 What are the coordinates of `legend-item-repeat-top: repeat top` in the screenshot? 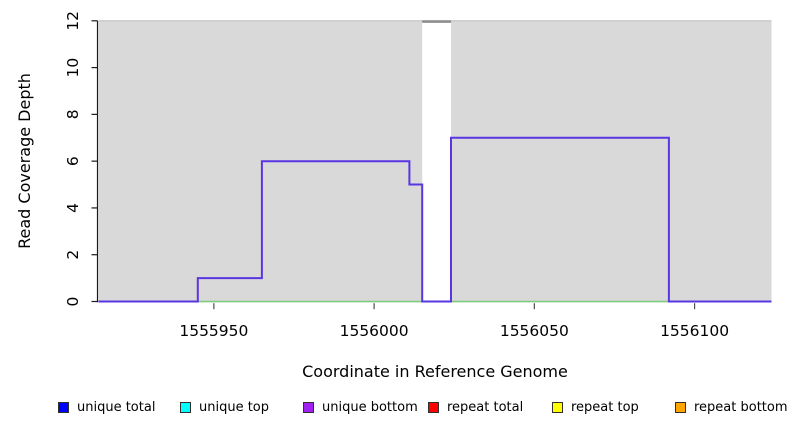 It's located at (595, 407).